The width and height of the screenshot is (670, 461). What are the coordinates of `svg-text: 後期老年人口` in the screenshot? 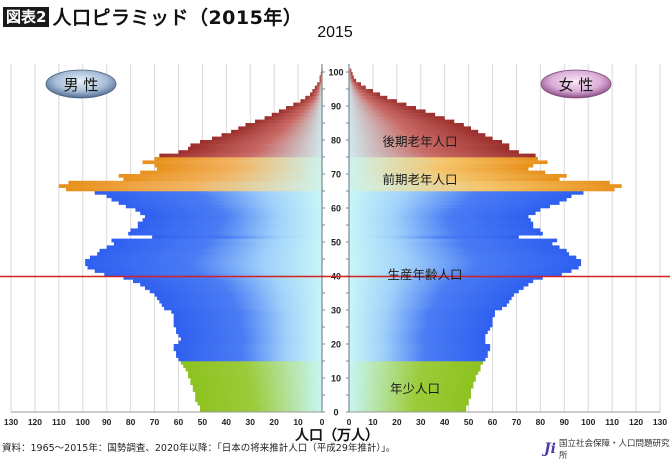 It's located at (419, 141).